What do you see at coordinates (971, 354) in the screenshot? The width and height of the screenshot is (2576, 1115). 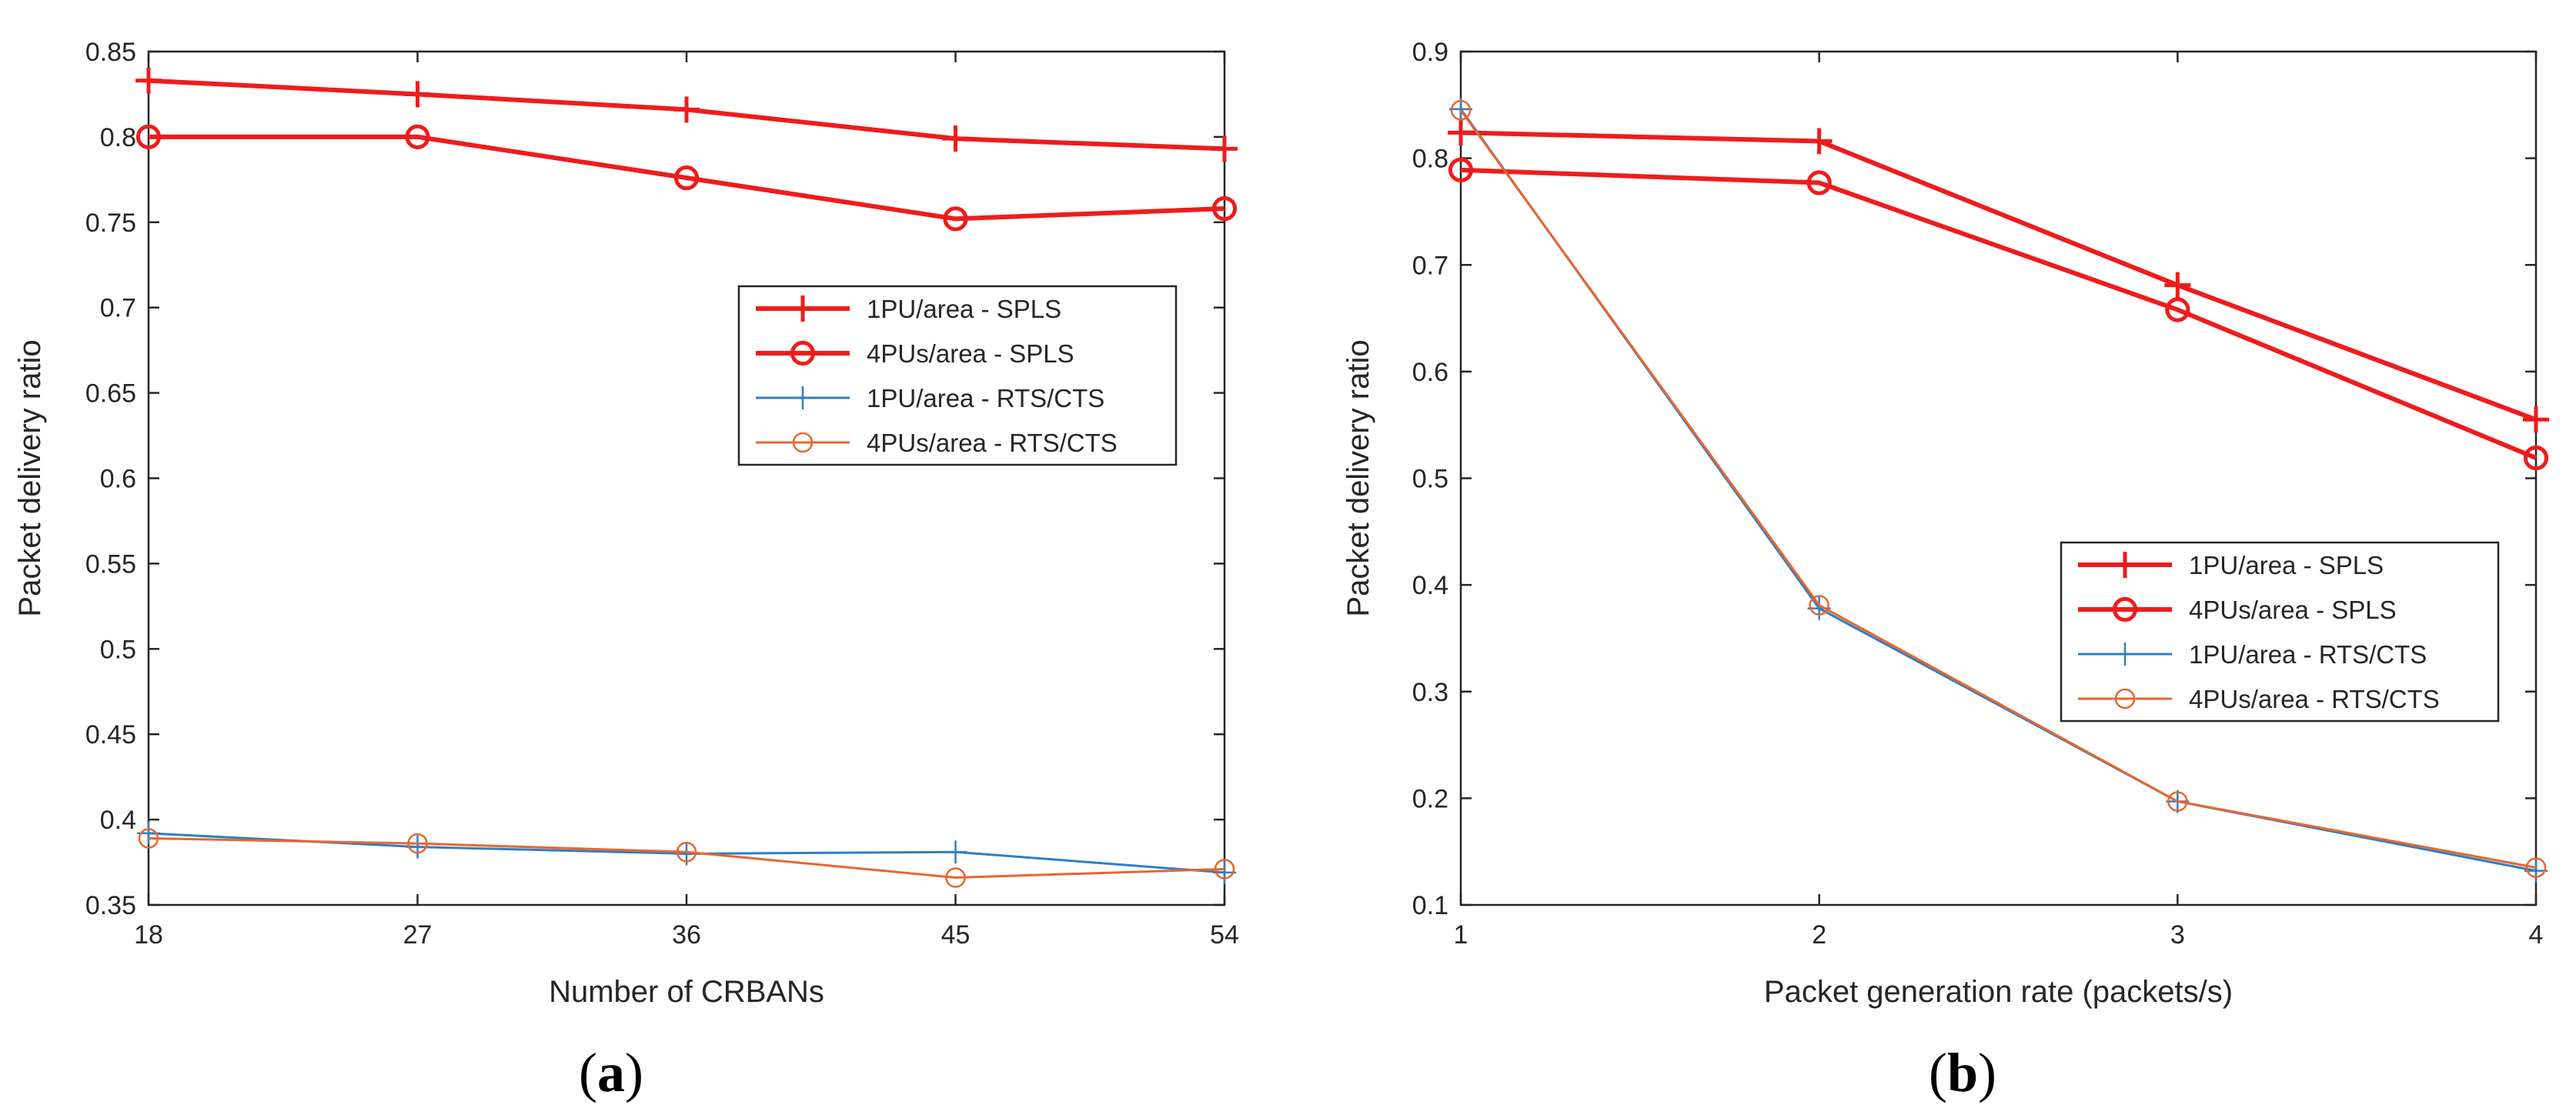 I see `legend-label: 4PUs/area - SPLS` at bounding box center [971, 354].